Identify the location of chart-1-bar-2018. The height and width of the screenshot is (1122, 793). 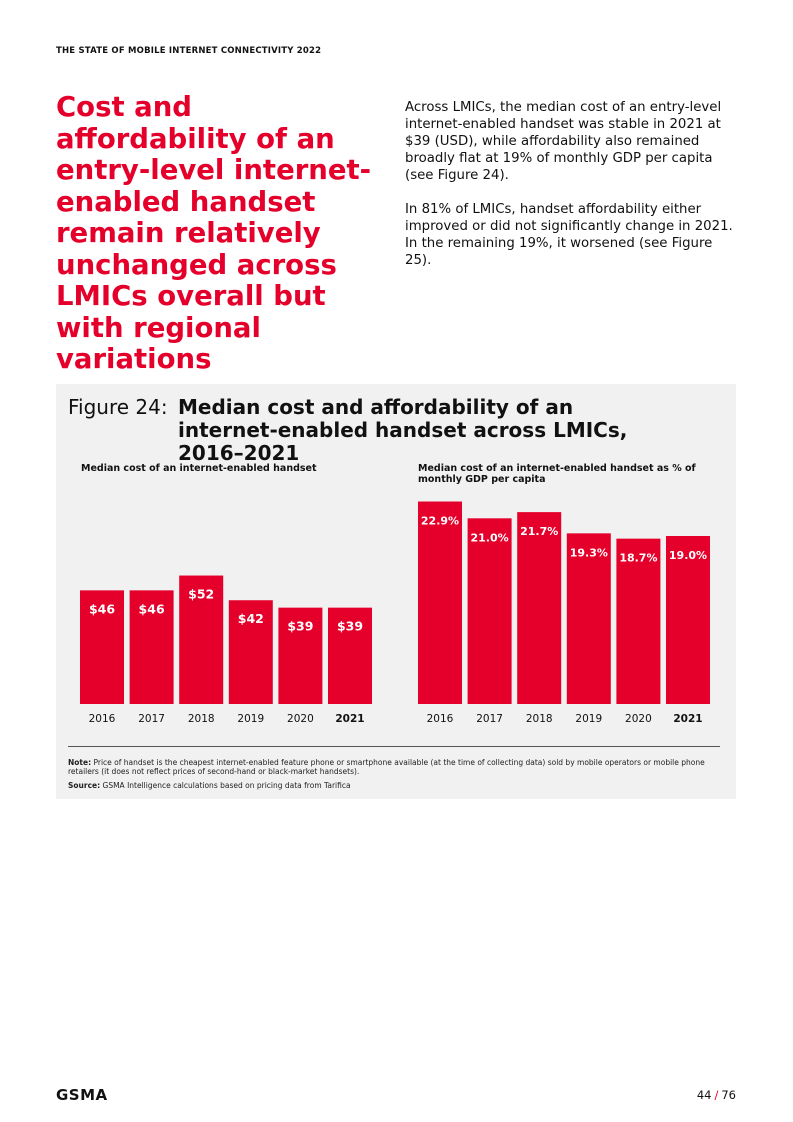
(201, 639).